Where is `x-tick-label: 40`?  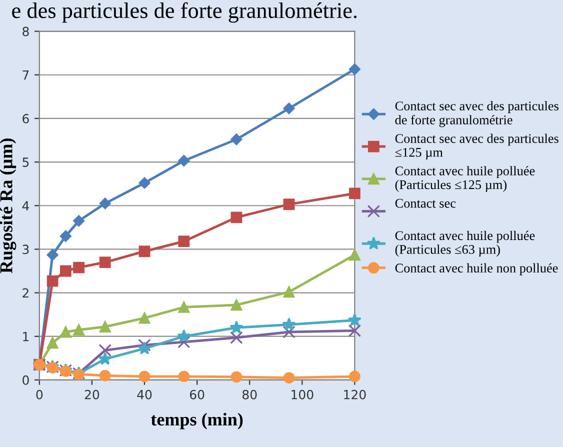 x-tick-label: 40 is located at coordinates (144, 395).